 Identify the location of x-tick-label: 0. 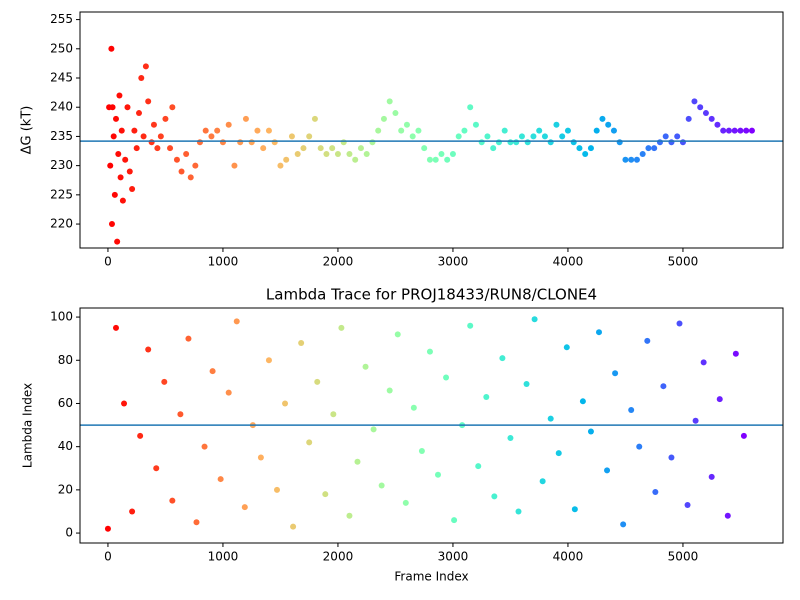
(108, 557).